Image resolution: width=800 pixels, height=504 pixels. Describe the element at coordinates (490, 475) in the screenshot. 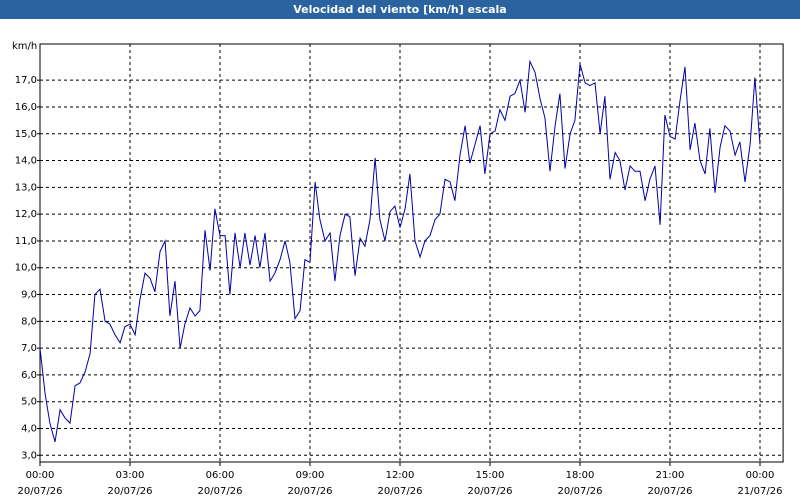

I see `x-tick-label: 15:00` at that location.